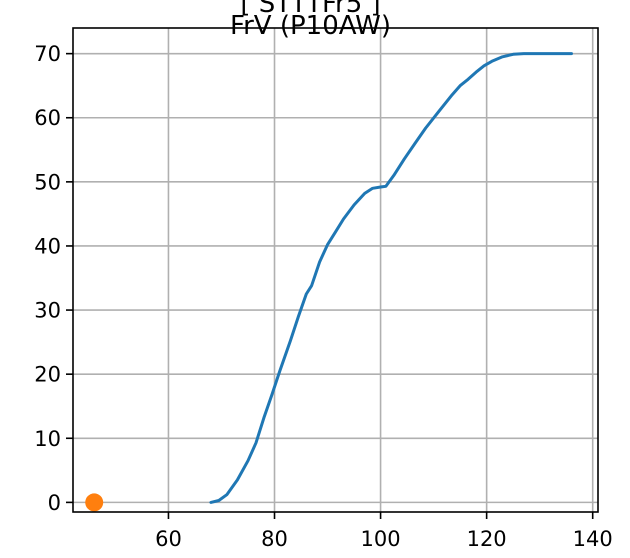 Image resolution: width=630 pixels, height=558 pixels. What do you see at coordinates (310, 9) in the screenshot?
I see `chart-title-above: [ STTTFr5 ]` at bounding box center [310, 9].